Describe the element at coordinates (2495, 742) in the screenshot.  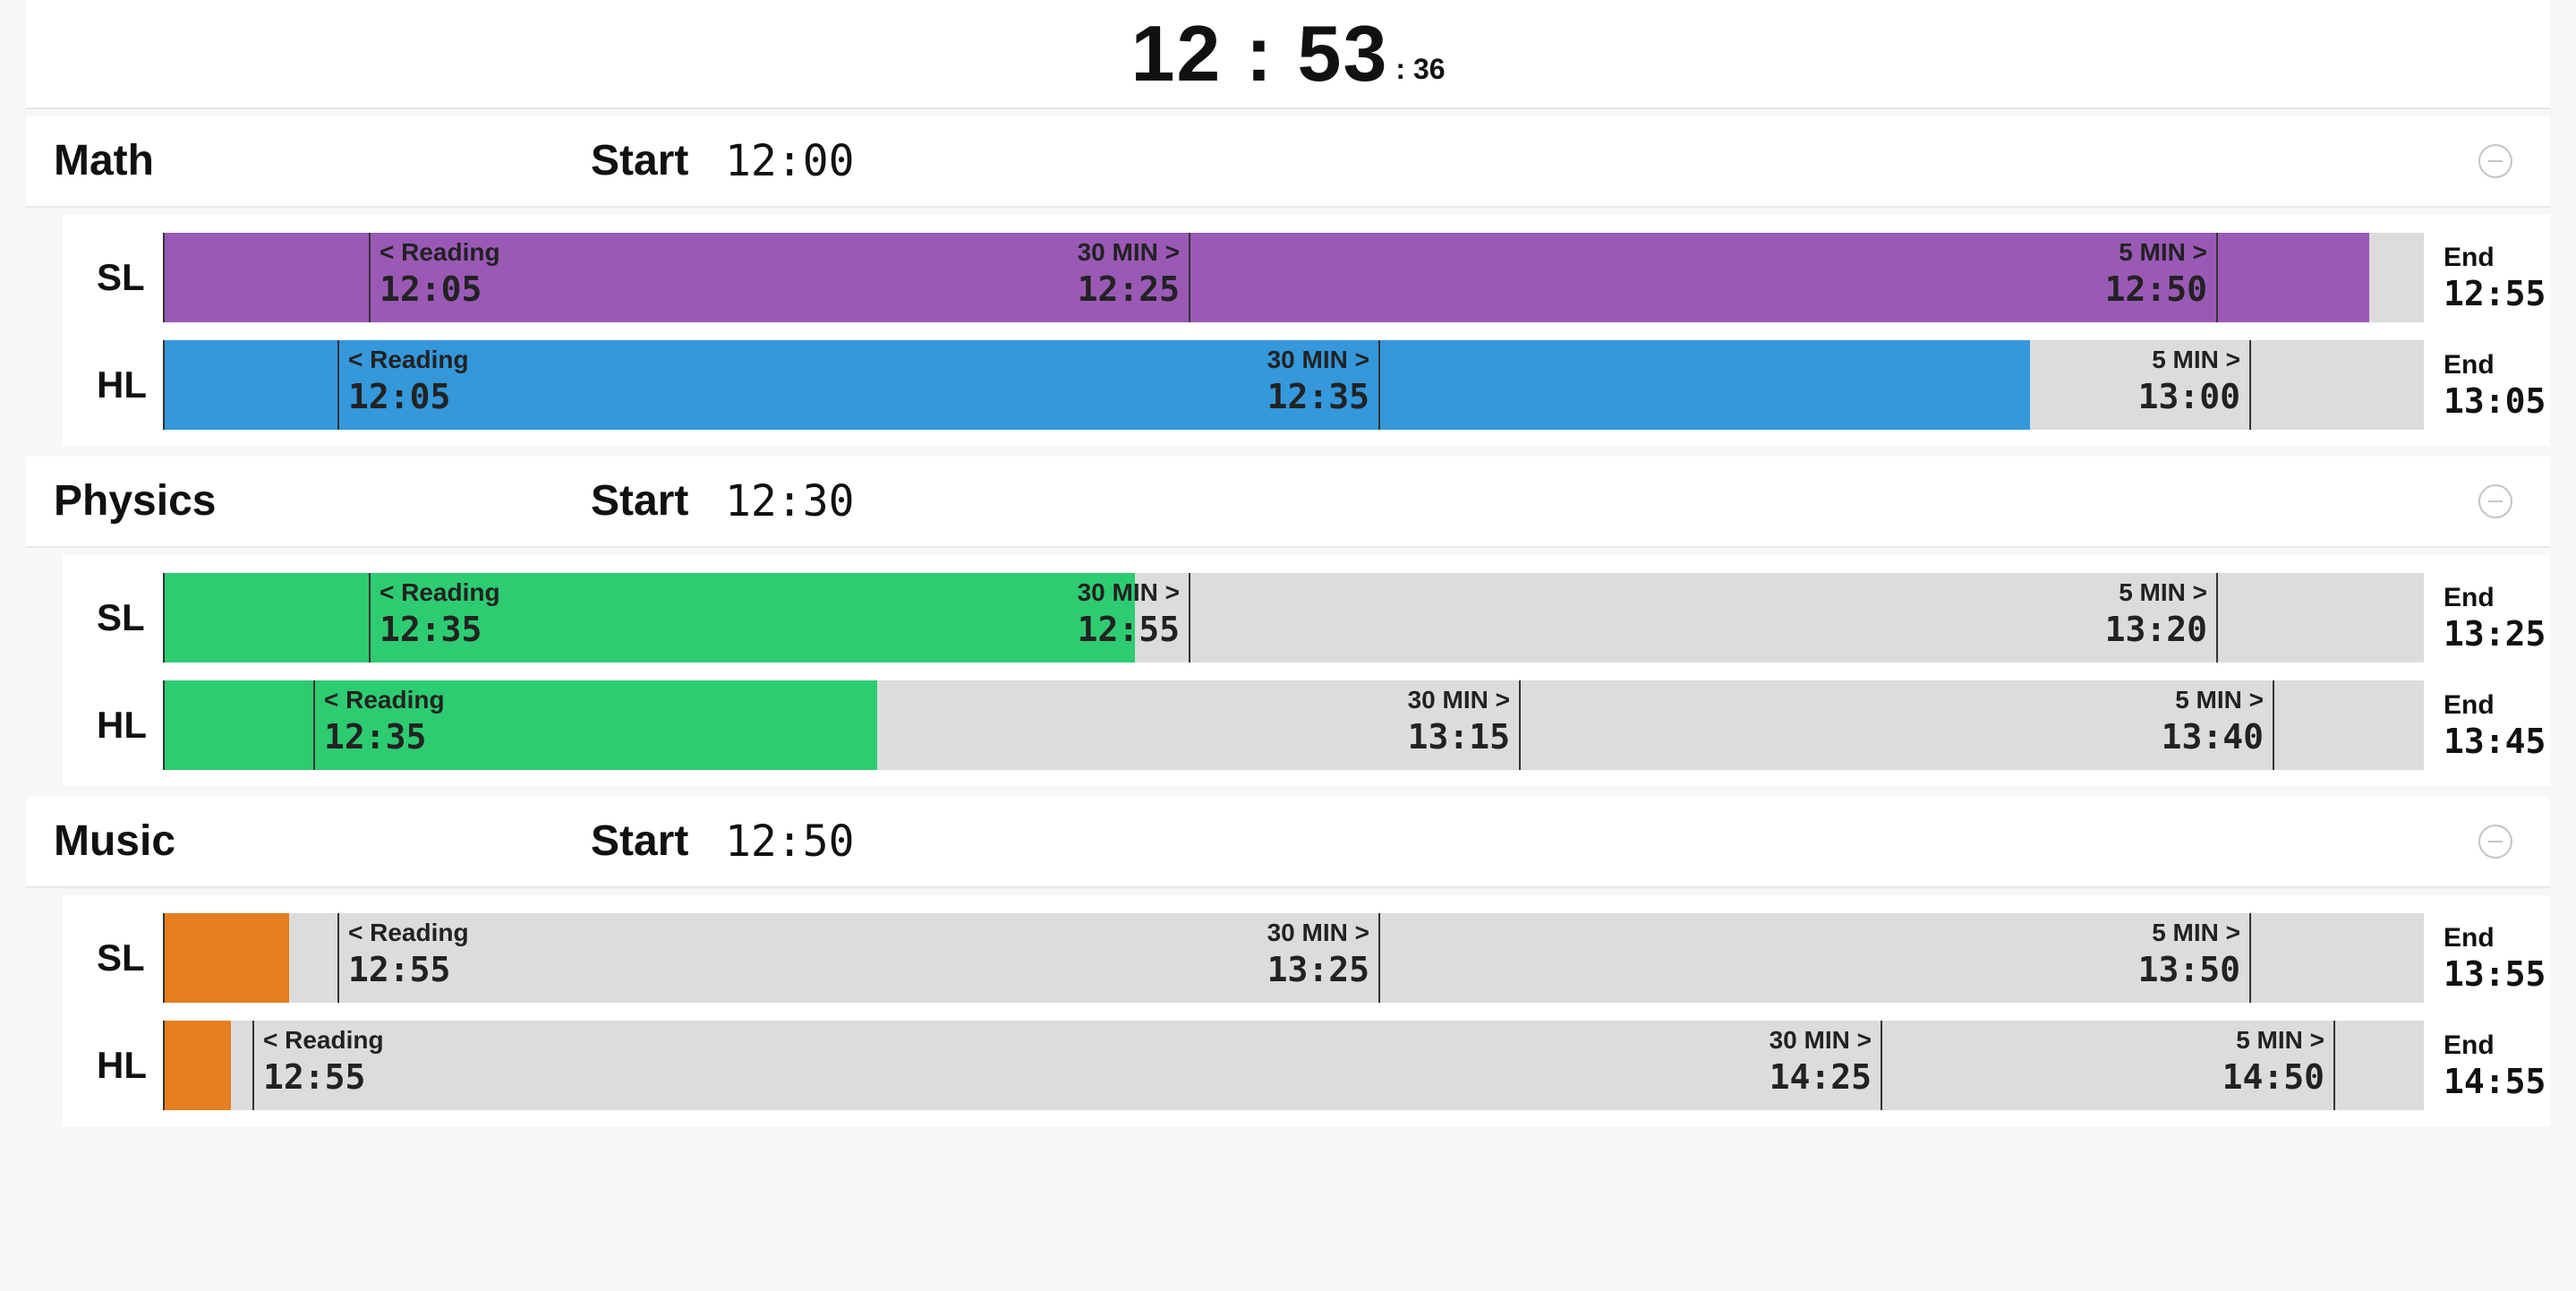
I see `end-time: 13:45` at that location.